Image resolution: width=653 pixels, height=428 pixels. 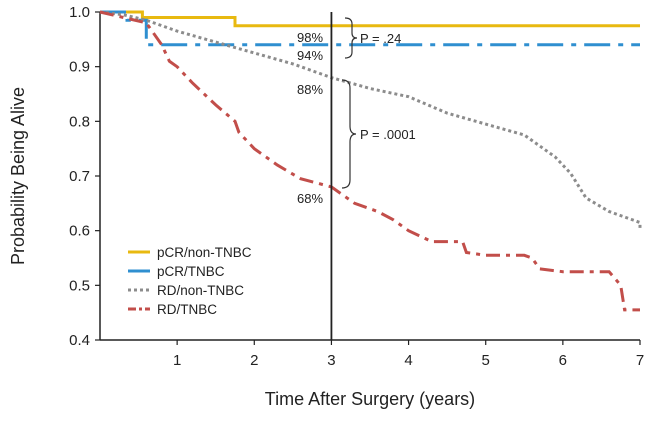 What do you see at coordinates (388, 134) in the screenshot?
I see `annotation-p-0001: P = .0001` at bounding box center [388, 134].